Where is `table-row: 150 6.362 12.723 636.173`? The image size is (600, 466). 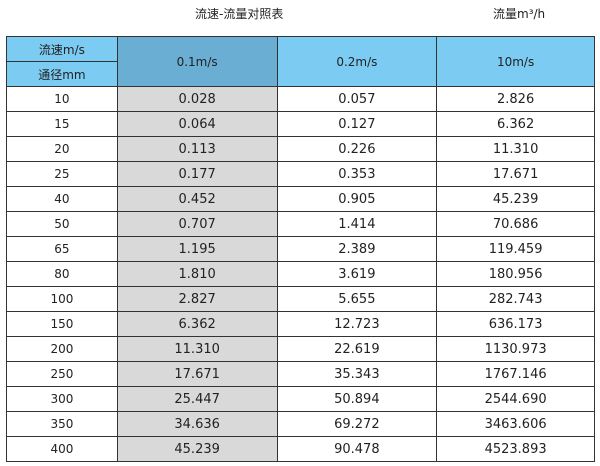 table-row: 150 6.362 12.723 636.173 is located at coordinates (300, 324).